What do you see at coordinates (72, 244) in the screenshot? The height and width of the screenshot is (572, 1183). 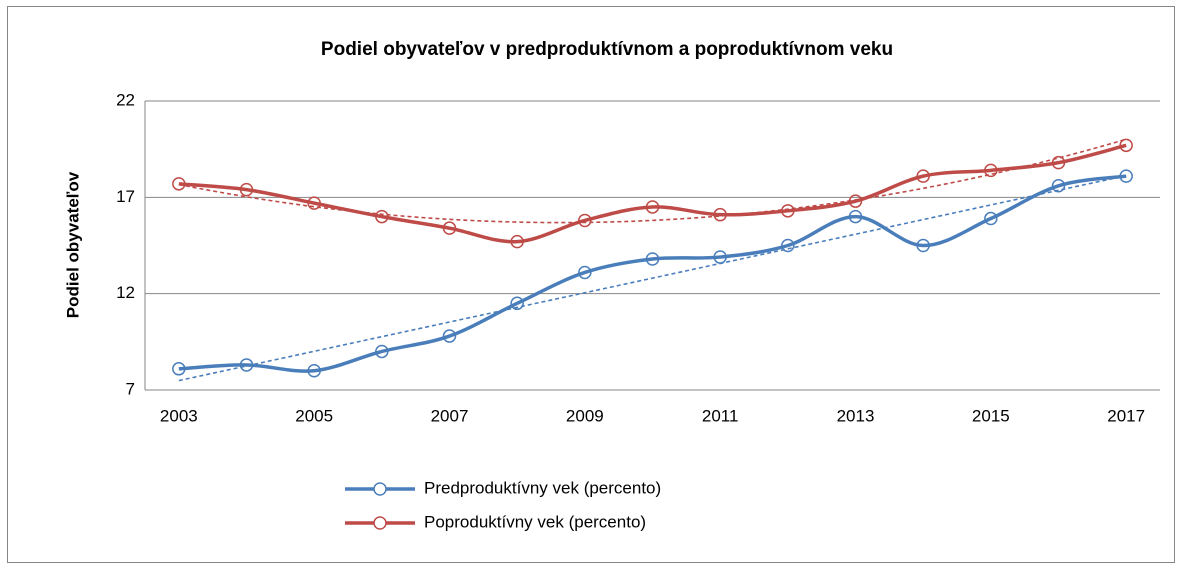 I see `y-axis-label: Podiel obyvateľov` at bounding box center [72, 244].